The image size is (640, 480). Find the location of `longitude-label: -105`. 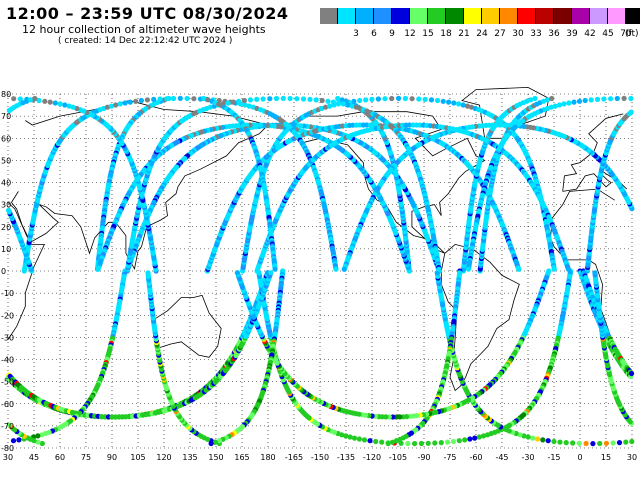

longitude-label: -105 is located at coordinates (398, 457).